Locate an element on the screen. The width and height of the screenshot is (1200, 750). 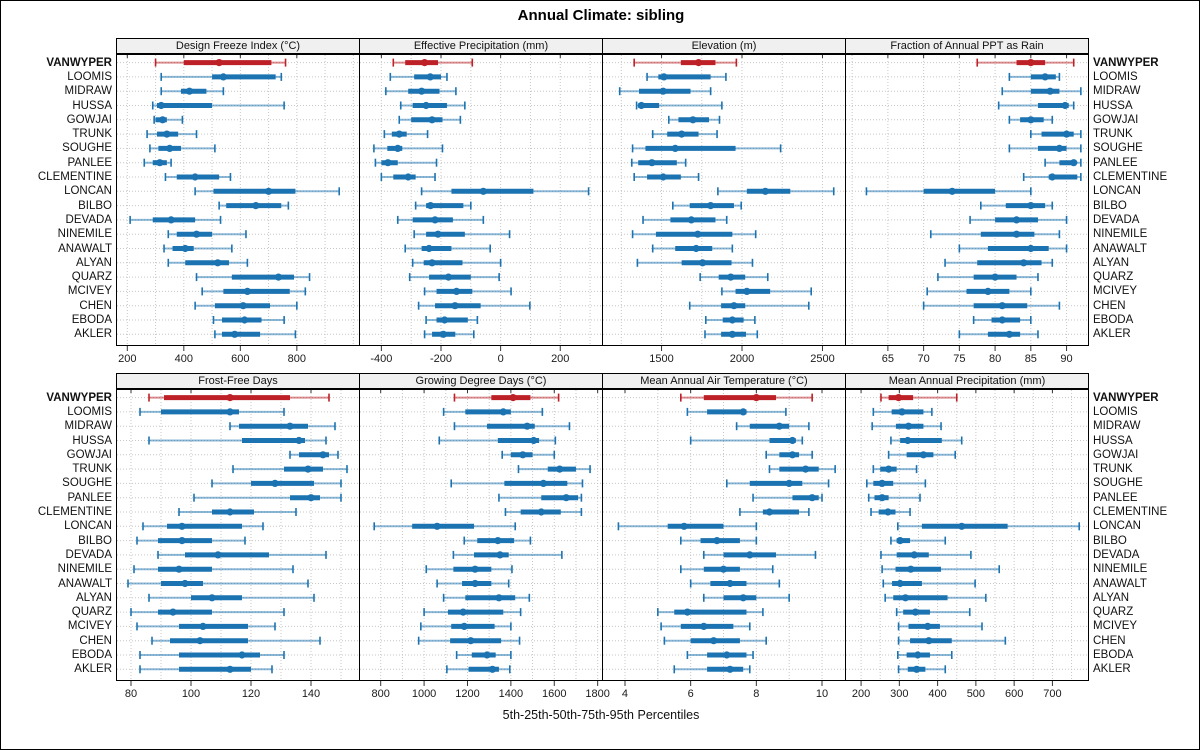
station-label-right-chen: CHEN is located at coordinates (1109, 305).